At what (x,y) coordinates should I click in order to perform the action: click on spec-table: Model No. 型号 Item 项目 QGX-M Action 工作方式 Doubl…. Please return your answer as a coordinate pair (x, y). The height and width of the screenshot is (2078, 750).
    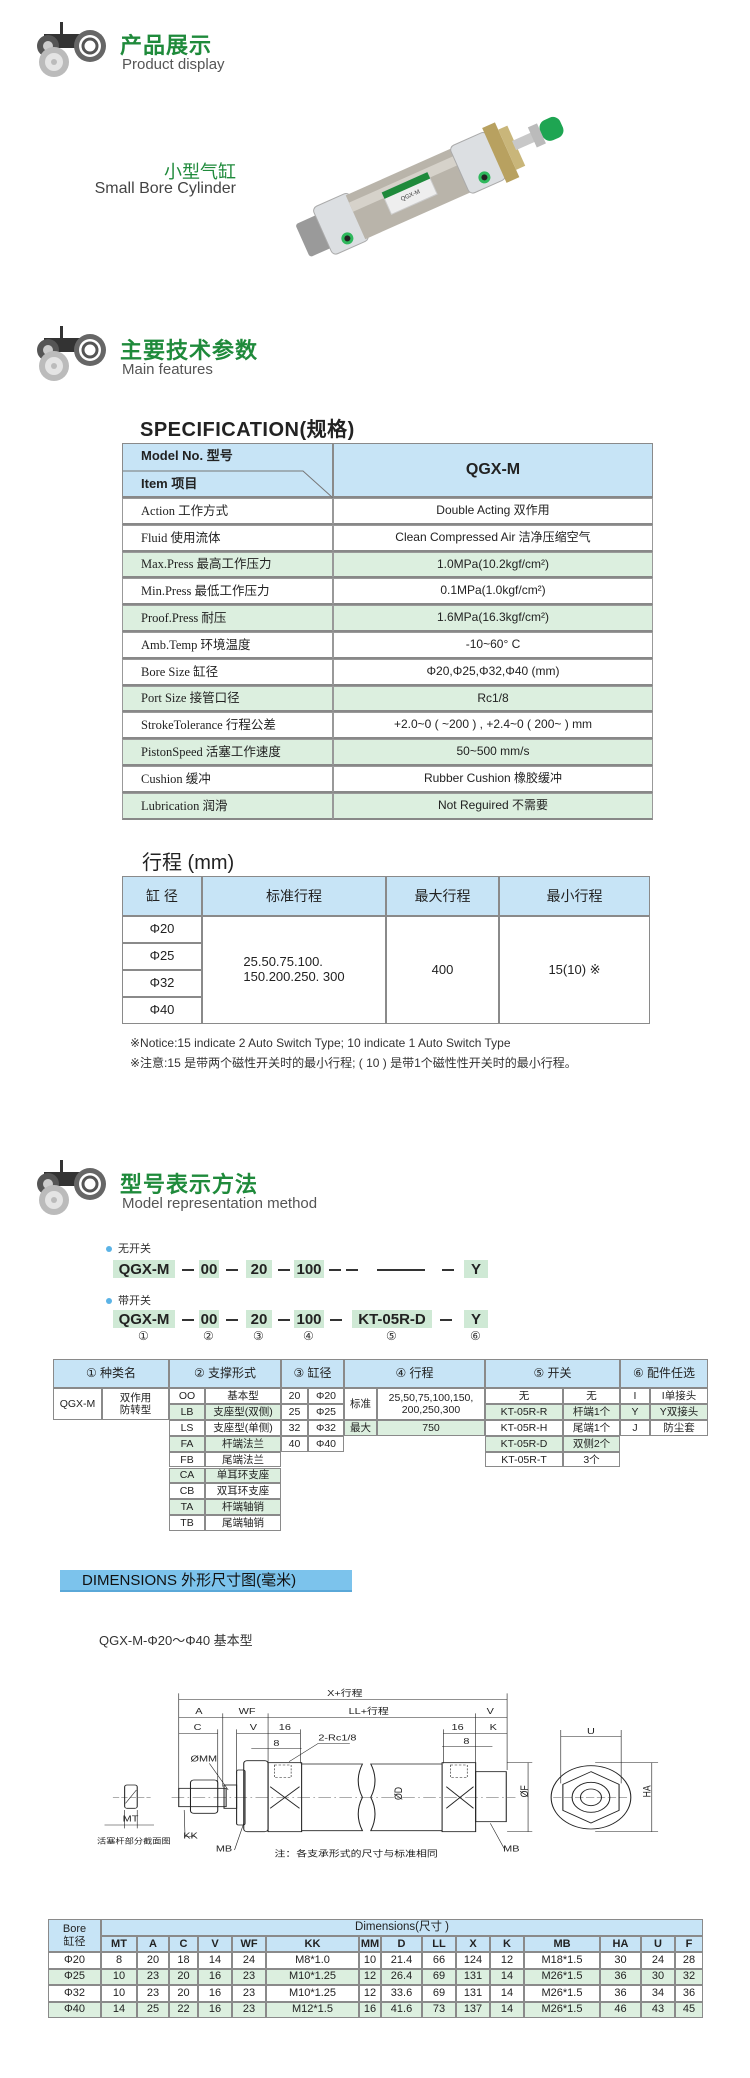
    Looking at the image, I should click on (387, 631).